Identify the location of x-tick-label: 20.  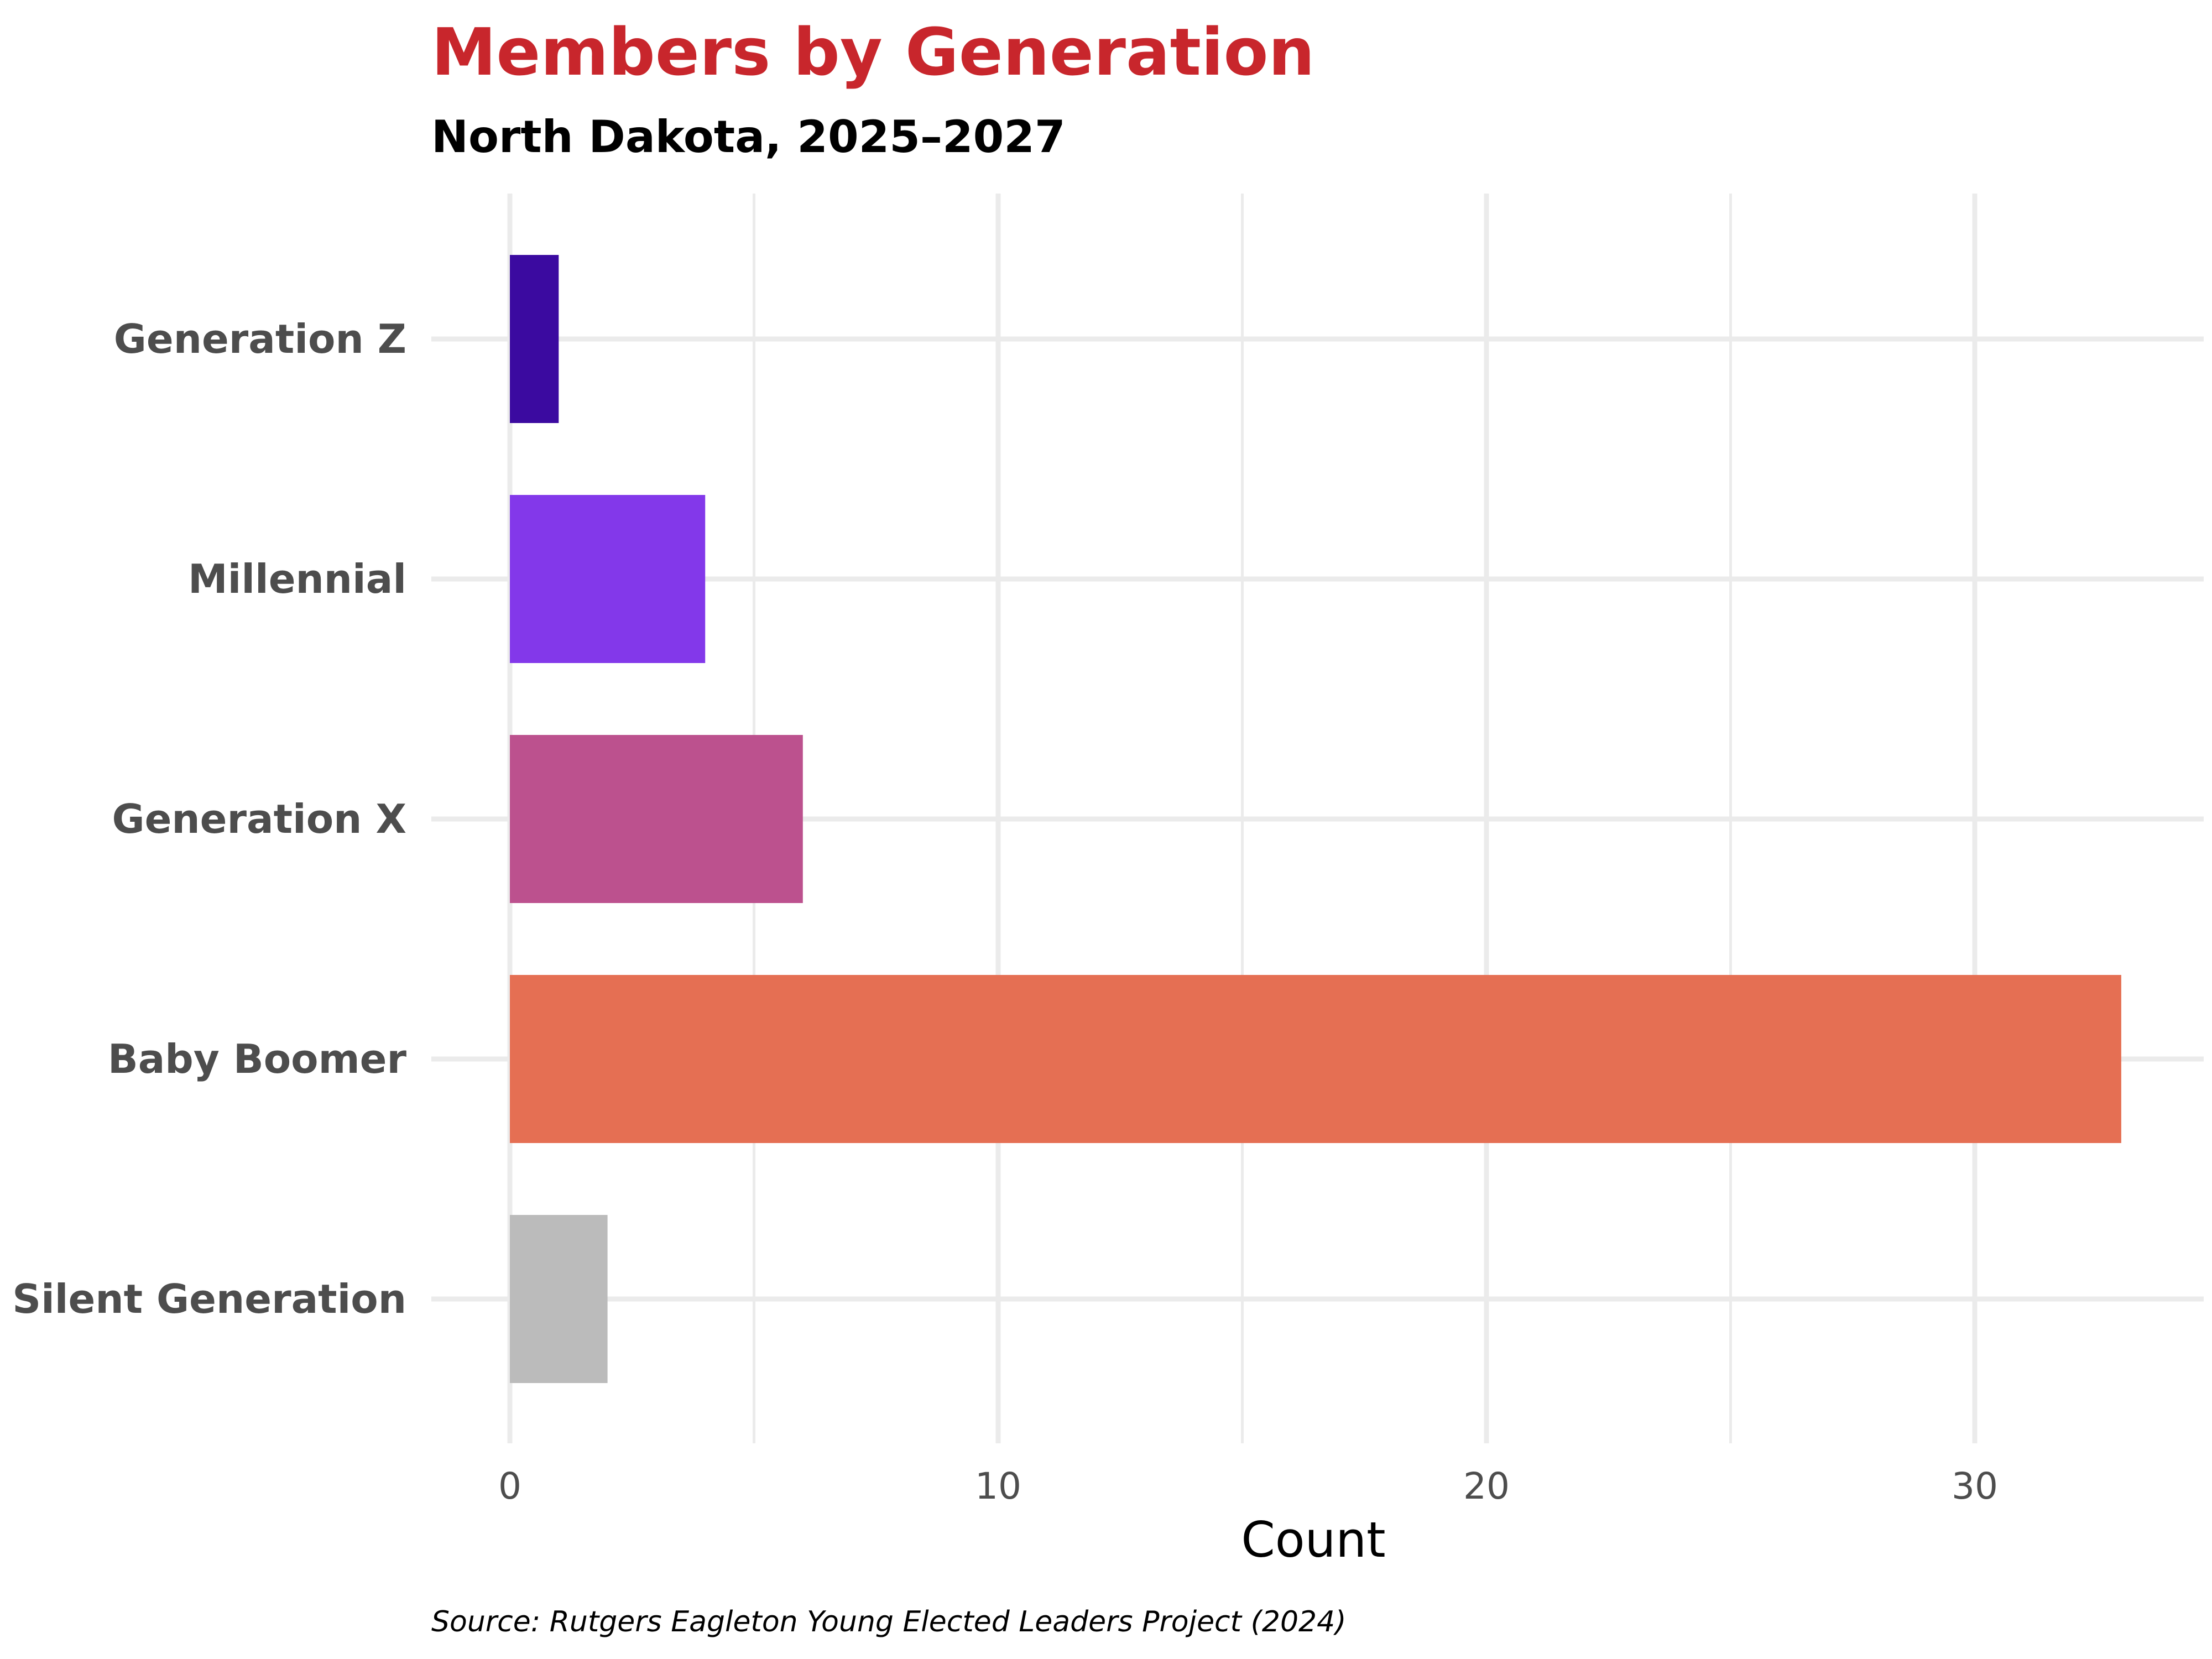
(1486, 1486).